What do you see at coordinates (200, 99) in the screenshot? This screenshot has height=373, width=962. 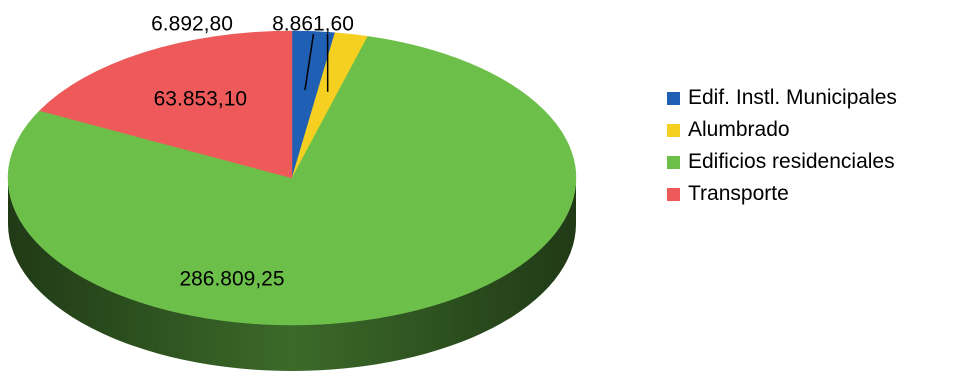 I see `data-label-transporte: 63.853,10` at bounding box center [200, 99].